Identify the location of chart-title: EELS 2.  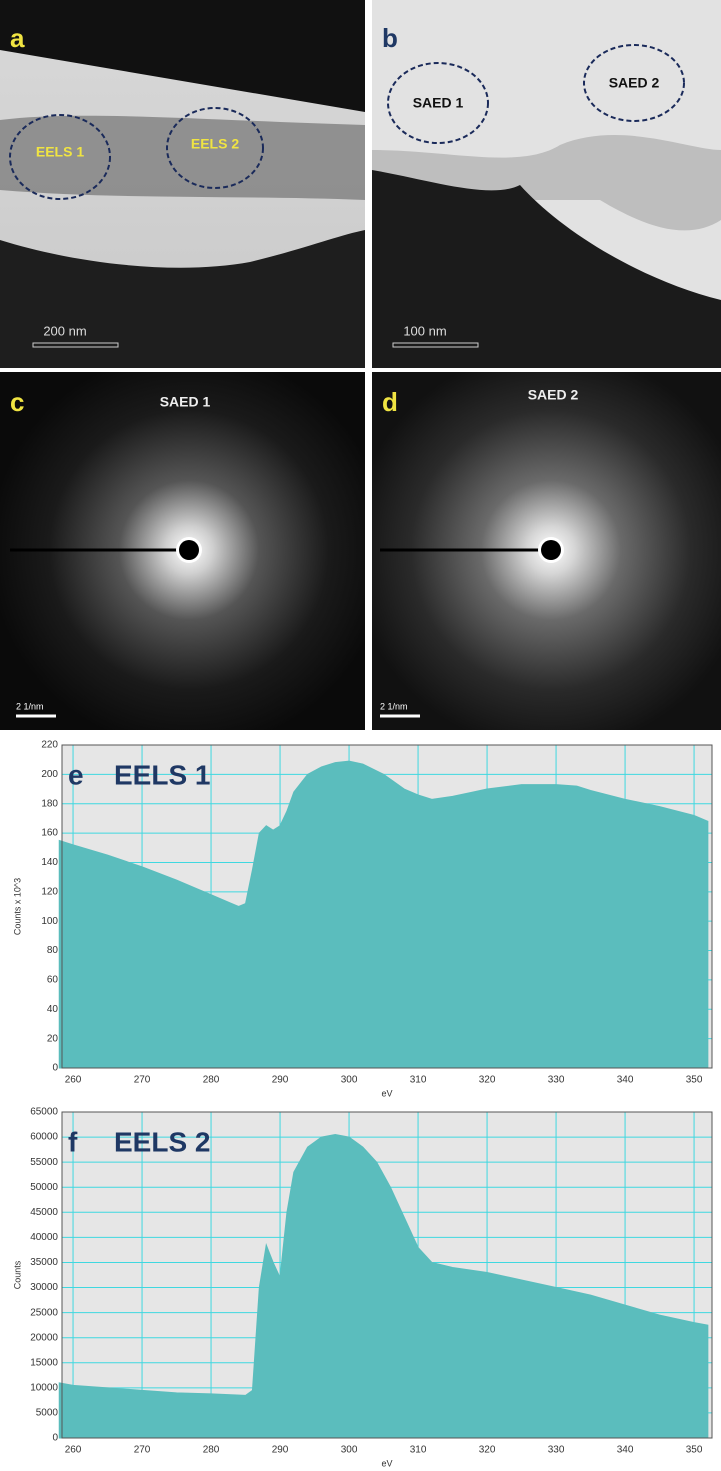
(162, 1141).